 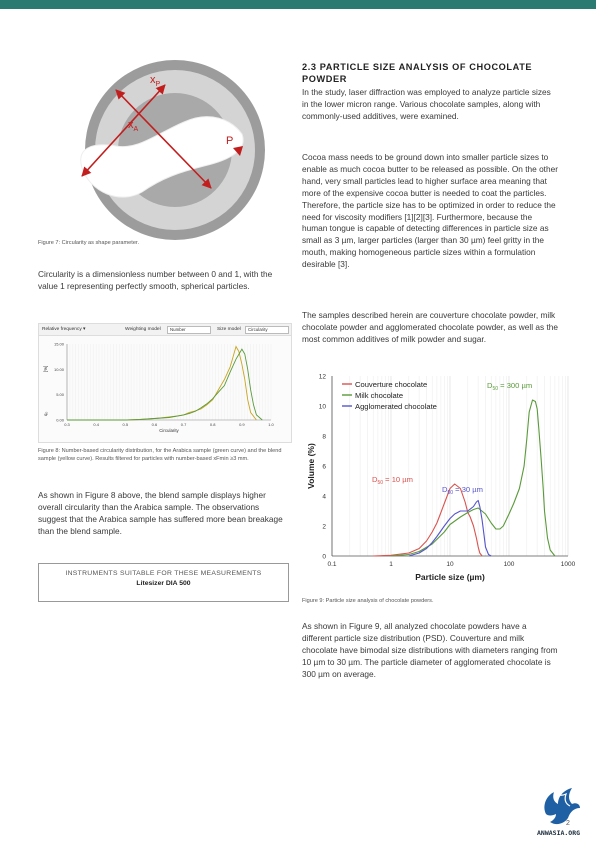 I want to click on fig8-y-tick-label: 5.00, so click(x=60, y=394).